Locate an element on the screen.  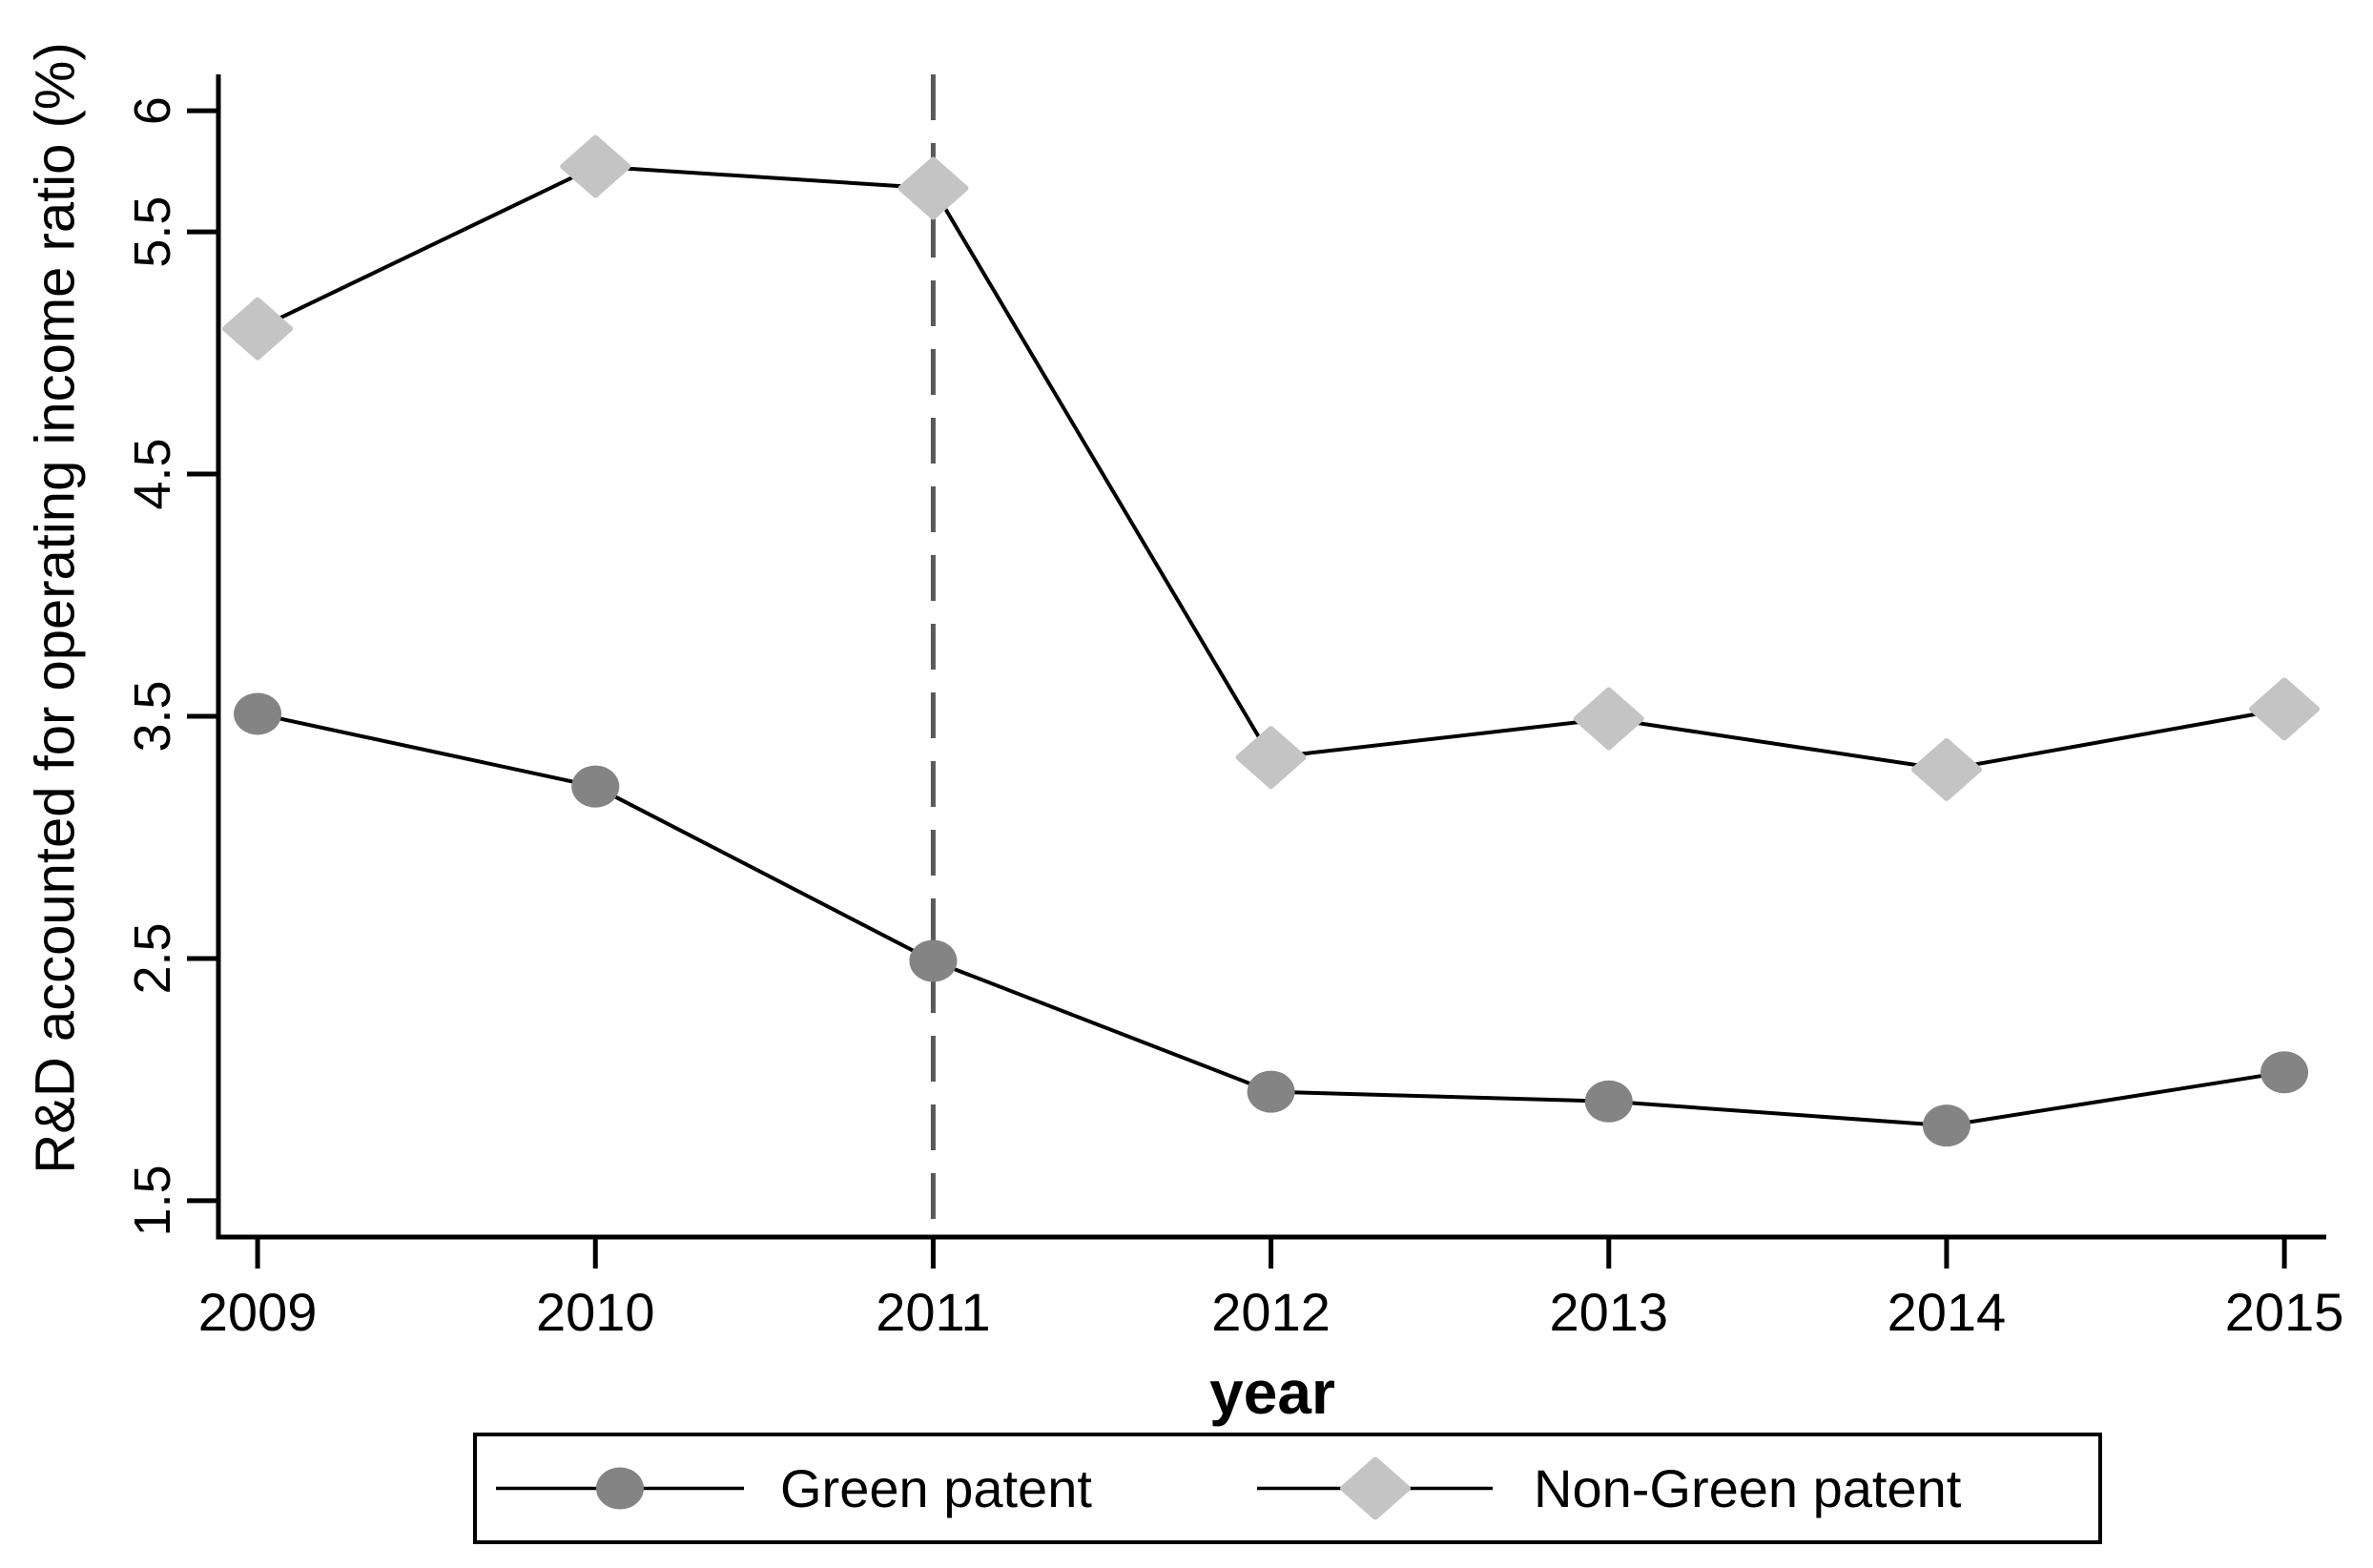
y-tick-label: 1.5 is located at coordinates (152, 1200).